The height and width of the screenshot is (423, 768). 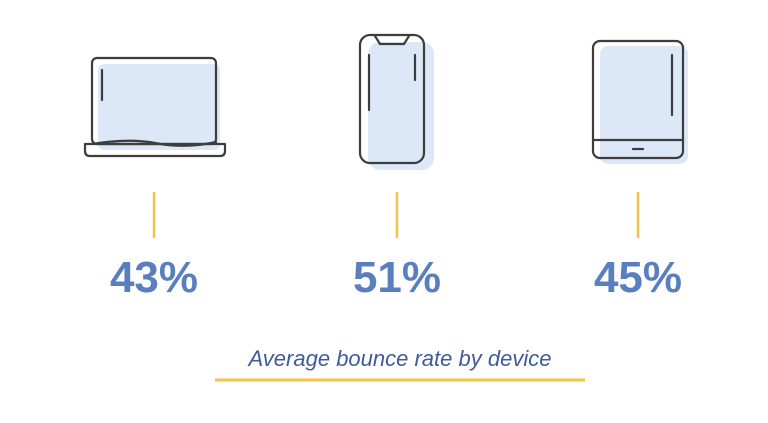 I want to click on value-label: 51%, so click(x=397, y=277).